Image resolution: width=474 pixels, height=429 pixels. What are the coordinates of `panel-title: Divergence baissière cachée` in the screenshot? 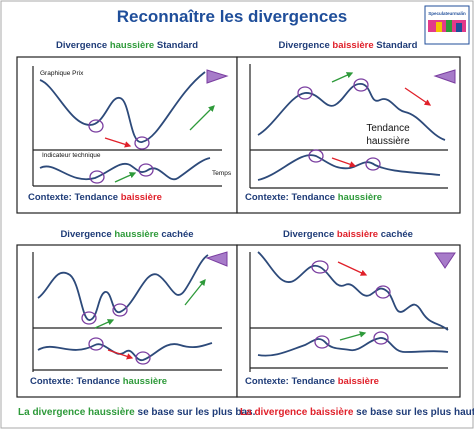 It's located at (348, 234).